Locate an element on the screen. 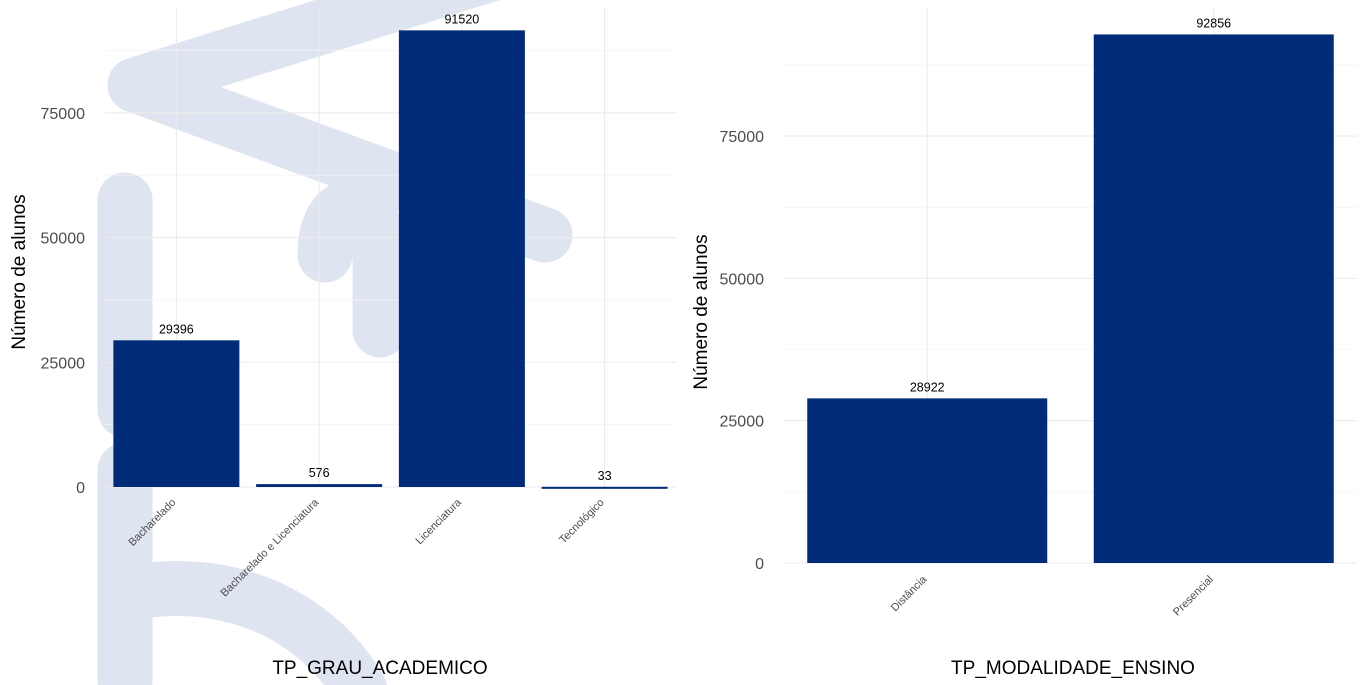 The height and width of the screenshot is (685, 1367). data-label-licenciatura: 91520 is located at coordinates (461, 19).